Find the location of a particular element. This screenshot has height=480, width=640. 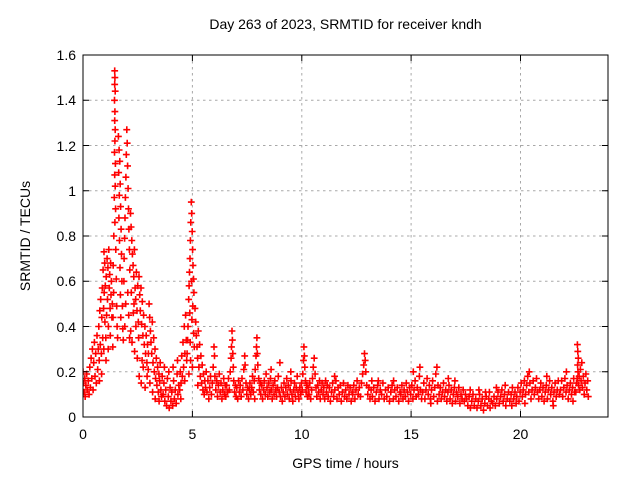

y-tick-label: 1.4 is located at coordinates (66, 100).